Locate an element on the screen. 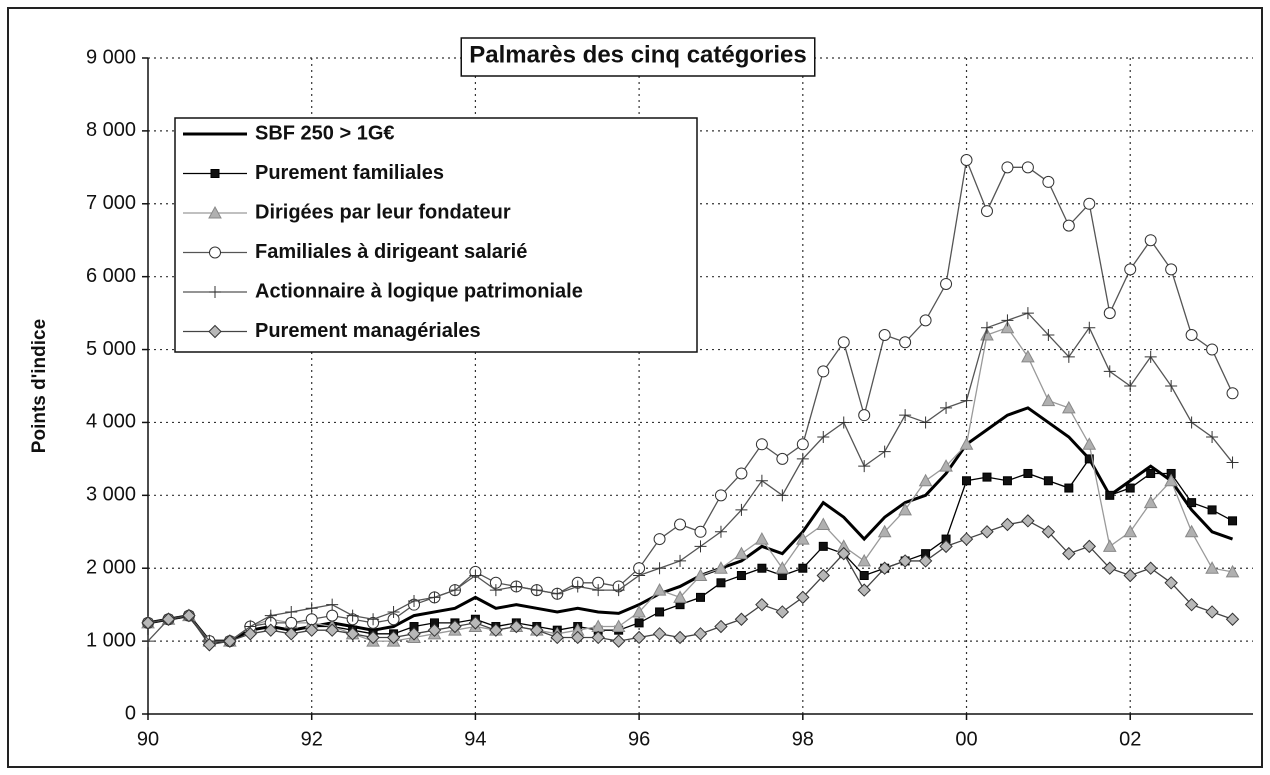 Image resolution: width=1270 pixels, height=775 pixels. x-tick-label: 00 is located at coordinates (966, 739).